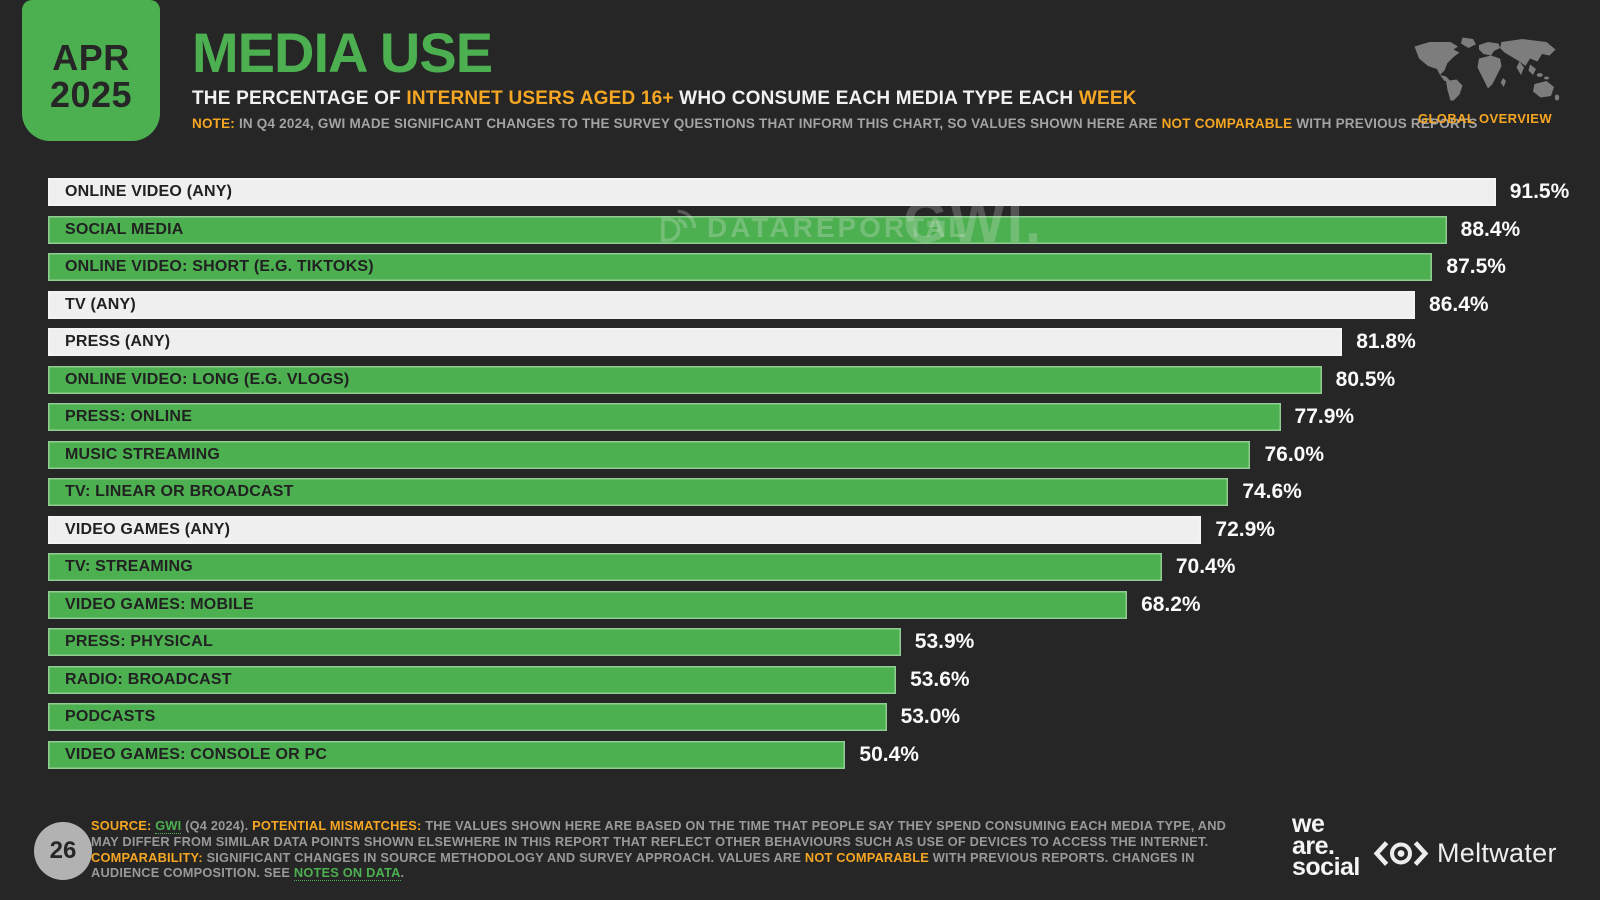 The height and width of the screenshot is (900, 1600). What do you see at coordinates (207, 379) in the screenshot?
I see `bar-label: ONLINE VIDEO: LONG (E.G. VLOGS)` at bounding box center [207, 379].